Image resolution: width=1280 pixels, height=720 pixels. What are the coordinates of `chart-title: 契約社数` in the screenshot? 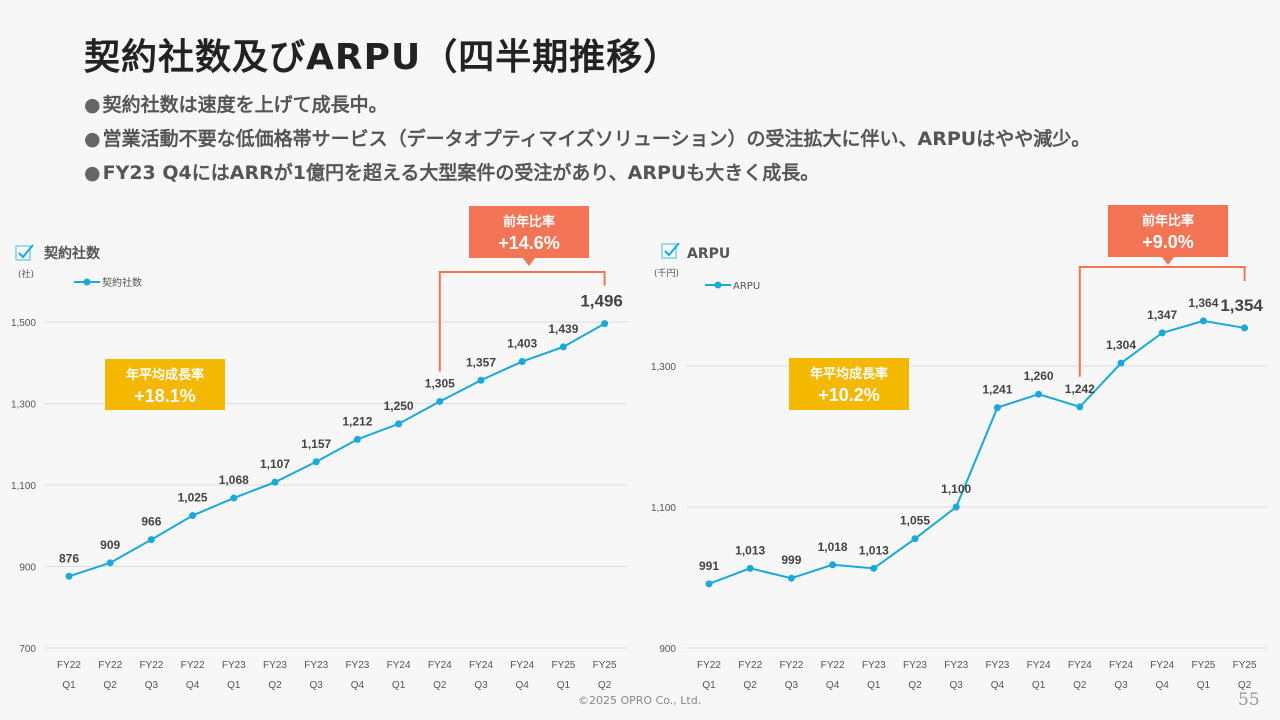 It's located at (72, 253).